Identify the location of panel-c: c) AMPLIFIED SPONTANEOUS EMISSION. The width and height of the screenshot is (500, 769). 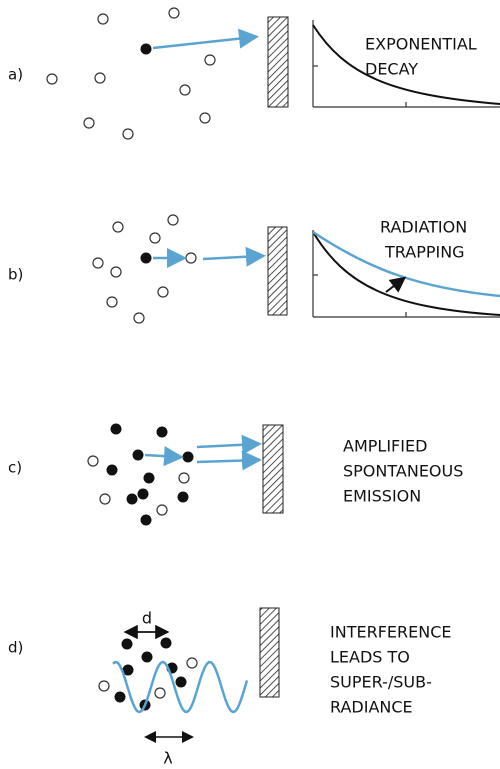
(235, 474).